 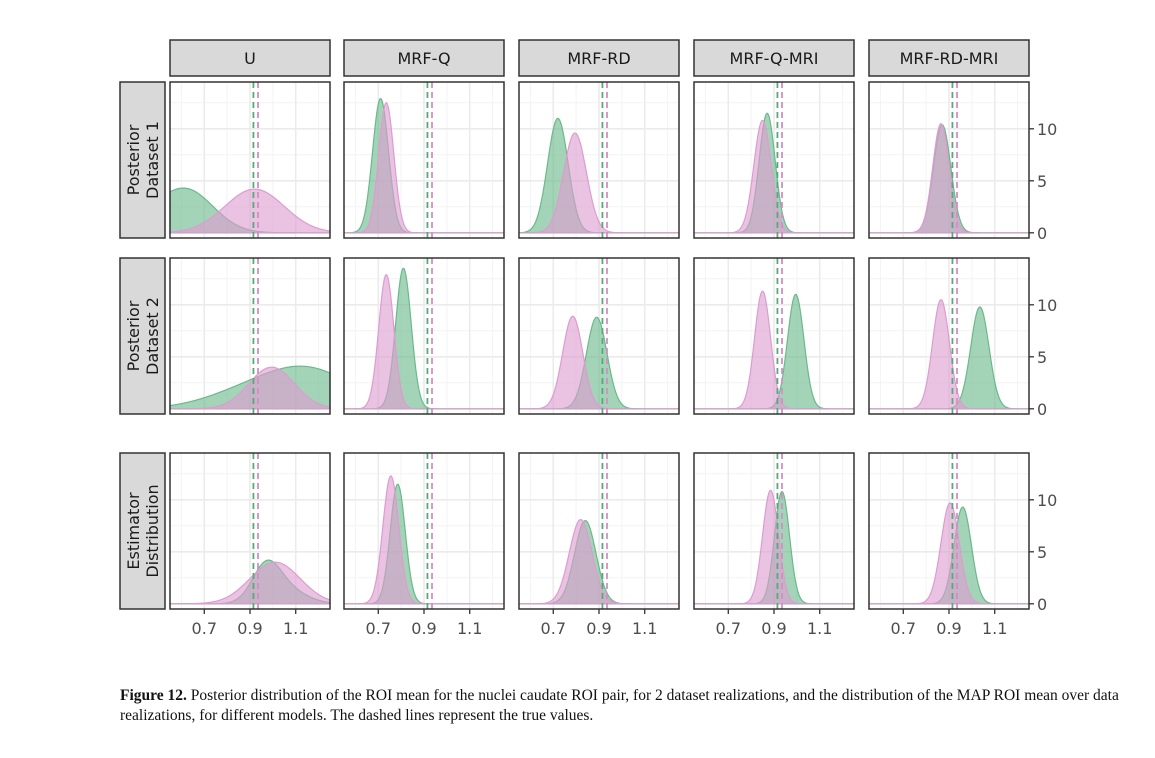 I want to click on column-strip-label: MRF-RD, so click(x=598, y=58).